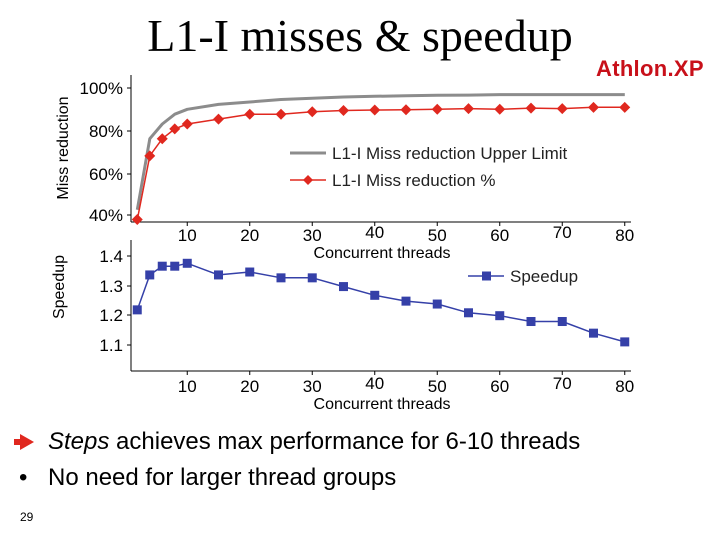  I want to click on y-tick-label: 60%, so click(106, 174).